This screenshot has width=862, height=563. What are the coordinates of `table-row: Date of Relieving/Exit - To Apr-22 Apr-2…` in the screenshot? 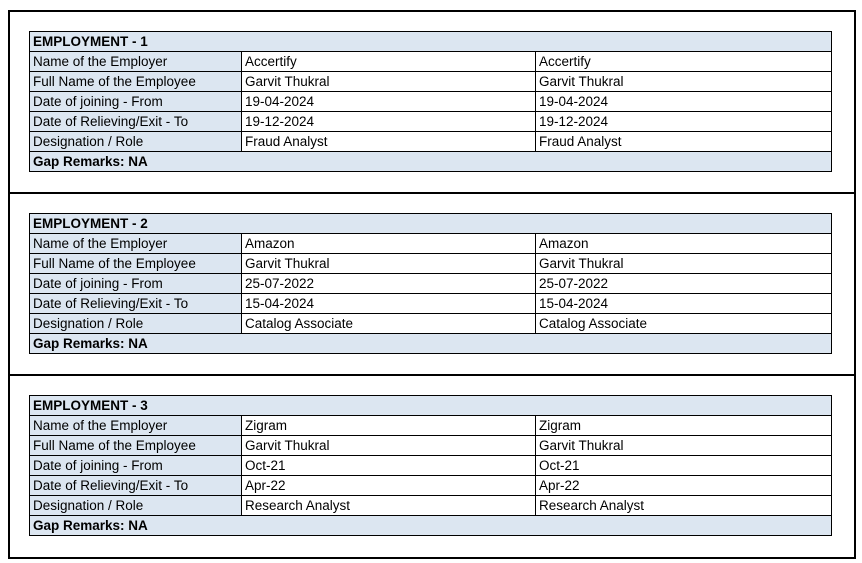 It's located at (430, 485).